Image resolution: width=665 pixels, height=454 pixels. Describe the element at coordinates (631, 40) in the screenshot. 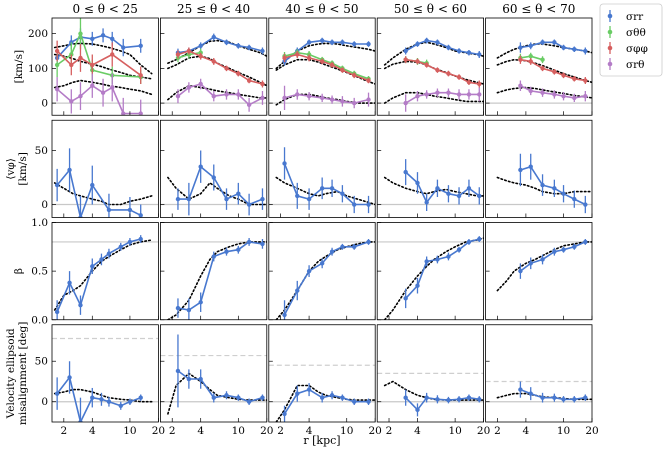

I see `legend-box` at that location.